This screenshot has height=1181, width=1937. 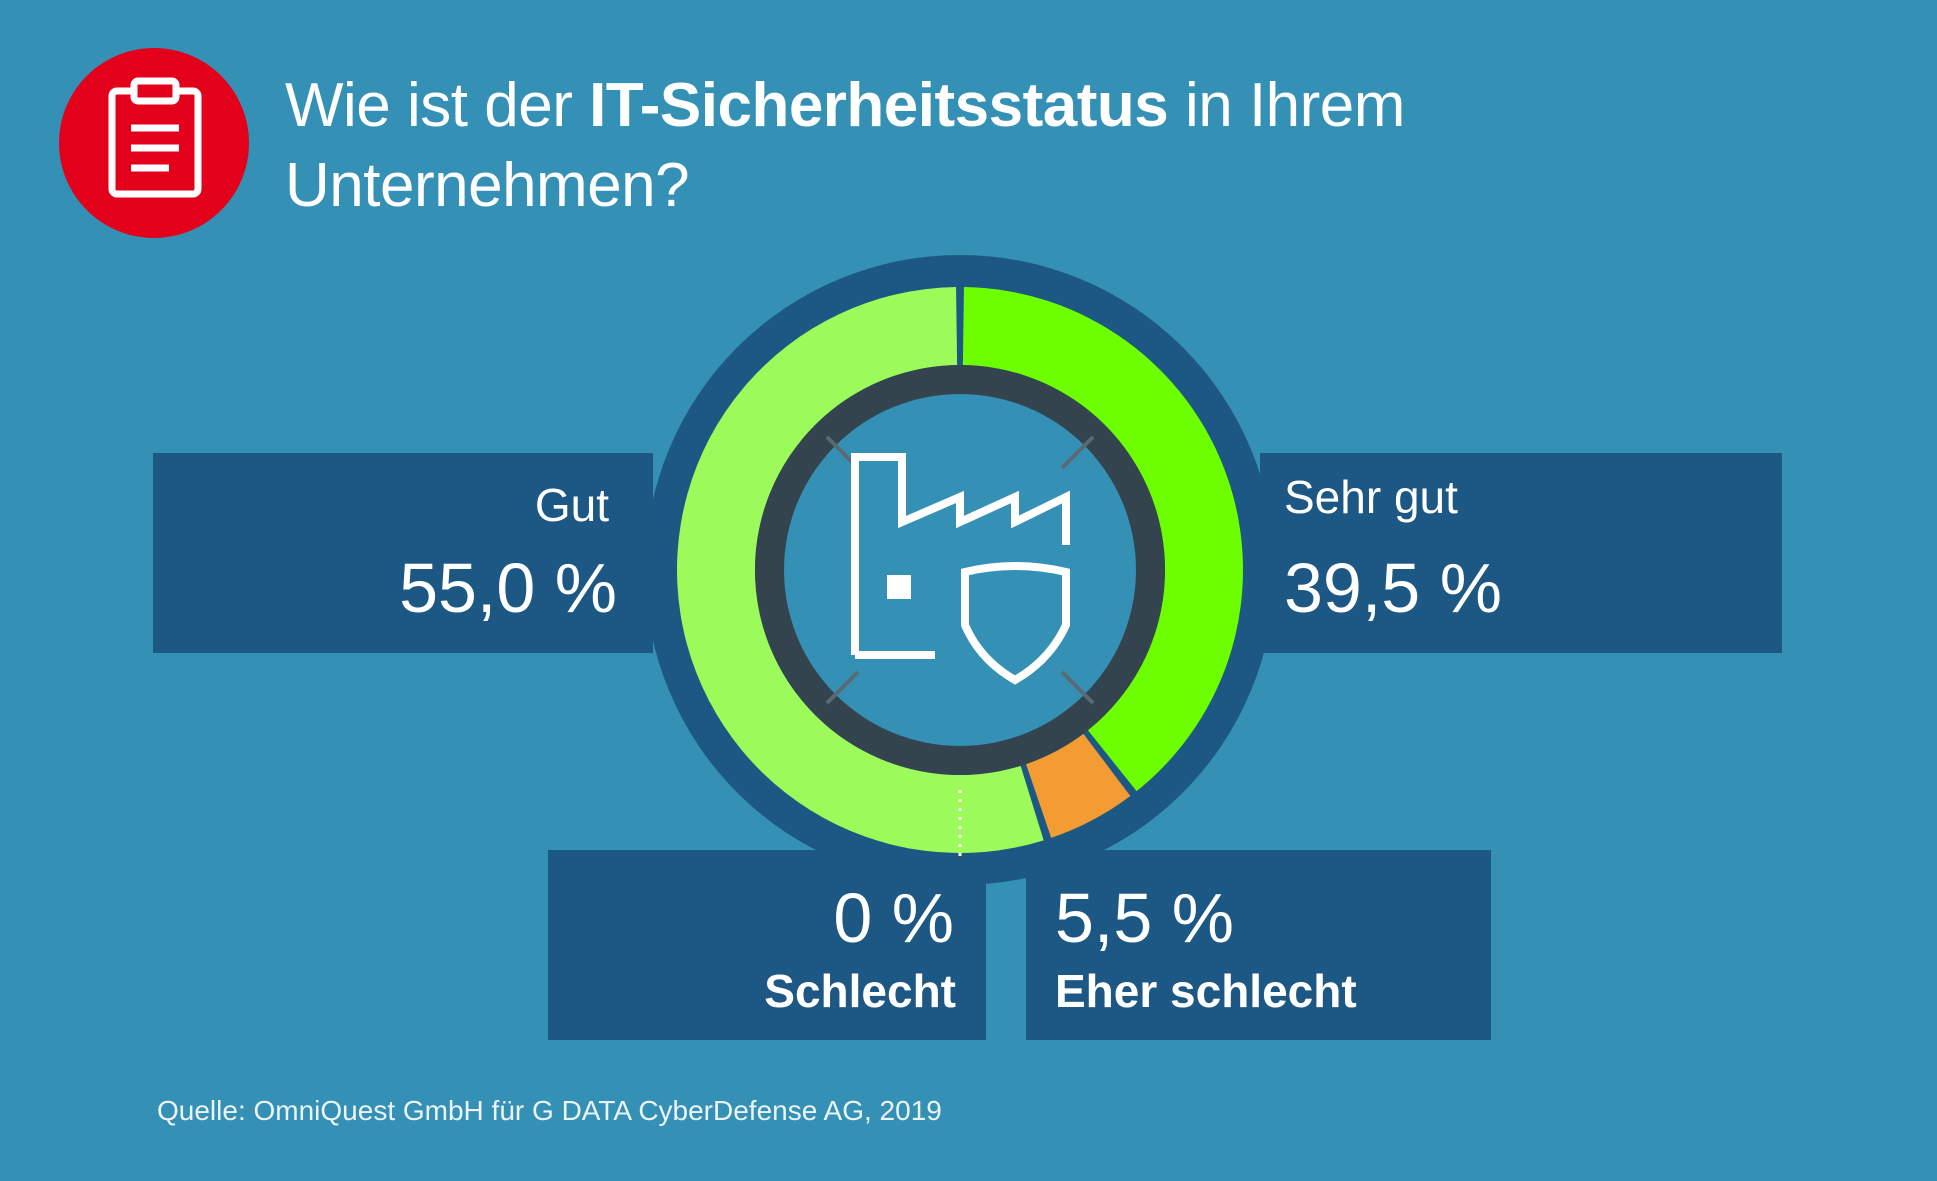 What do you see at coordinates (893, 918) in the screenshot?
I see `value-schlecht: 0 %` at bounding box center [893, 918].